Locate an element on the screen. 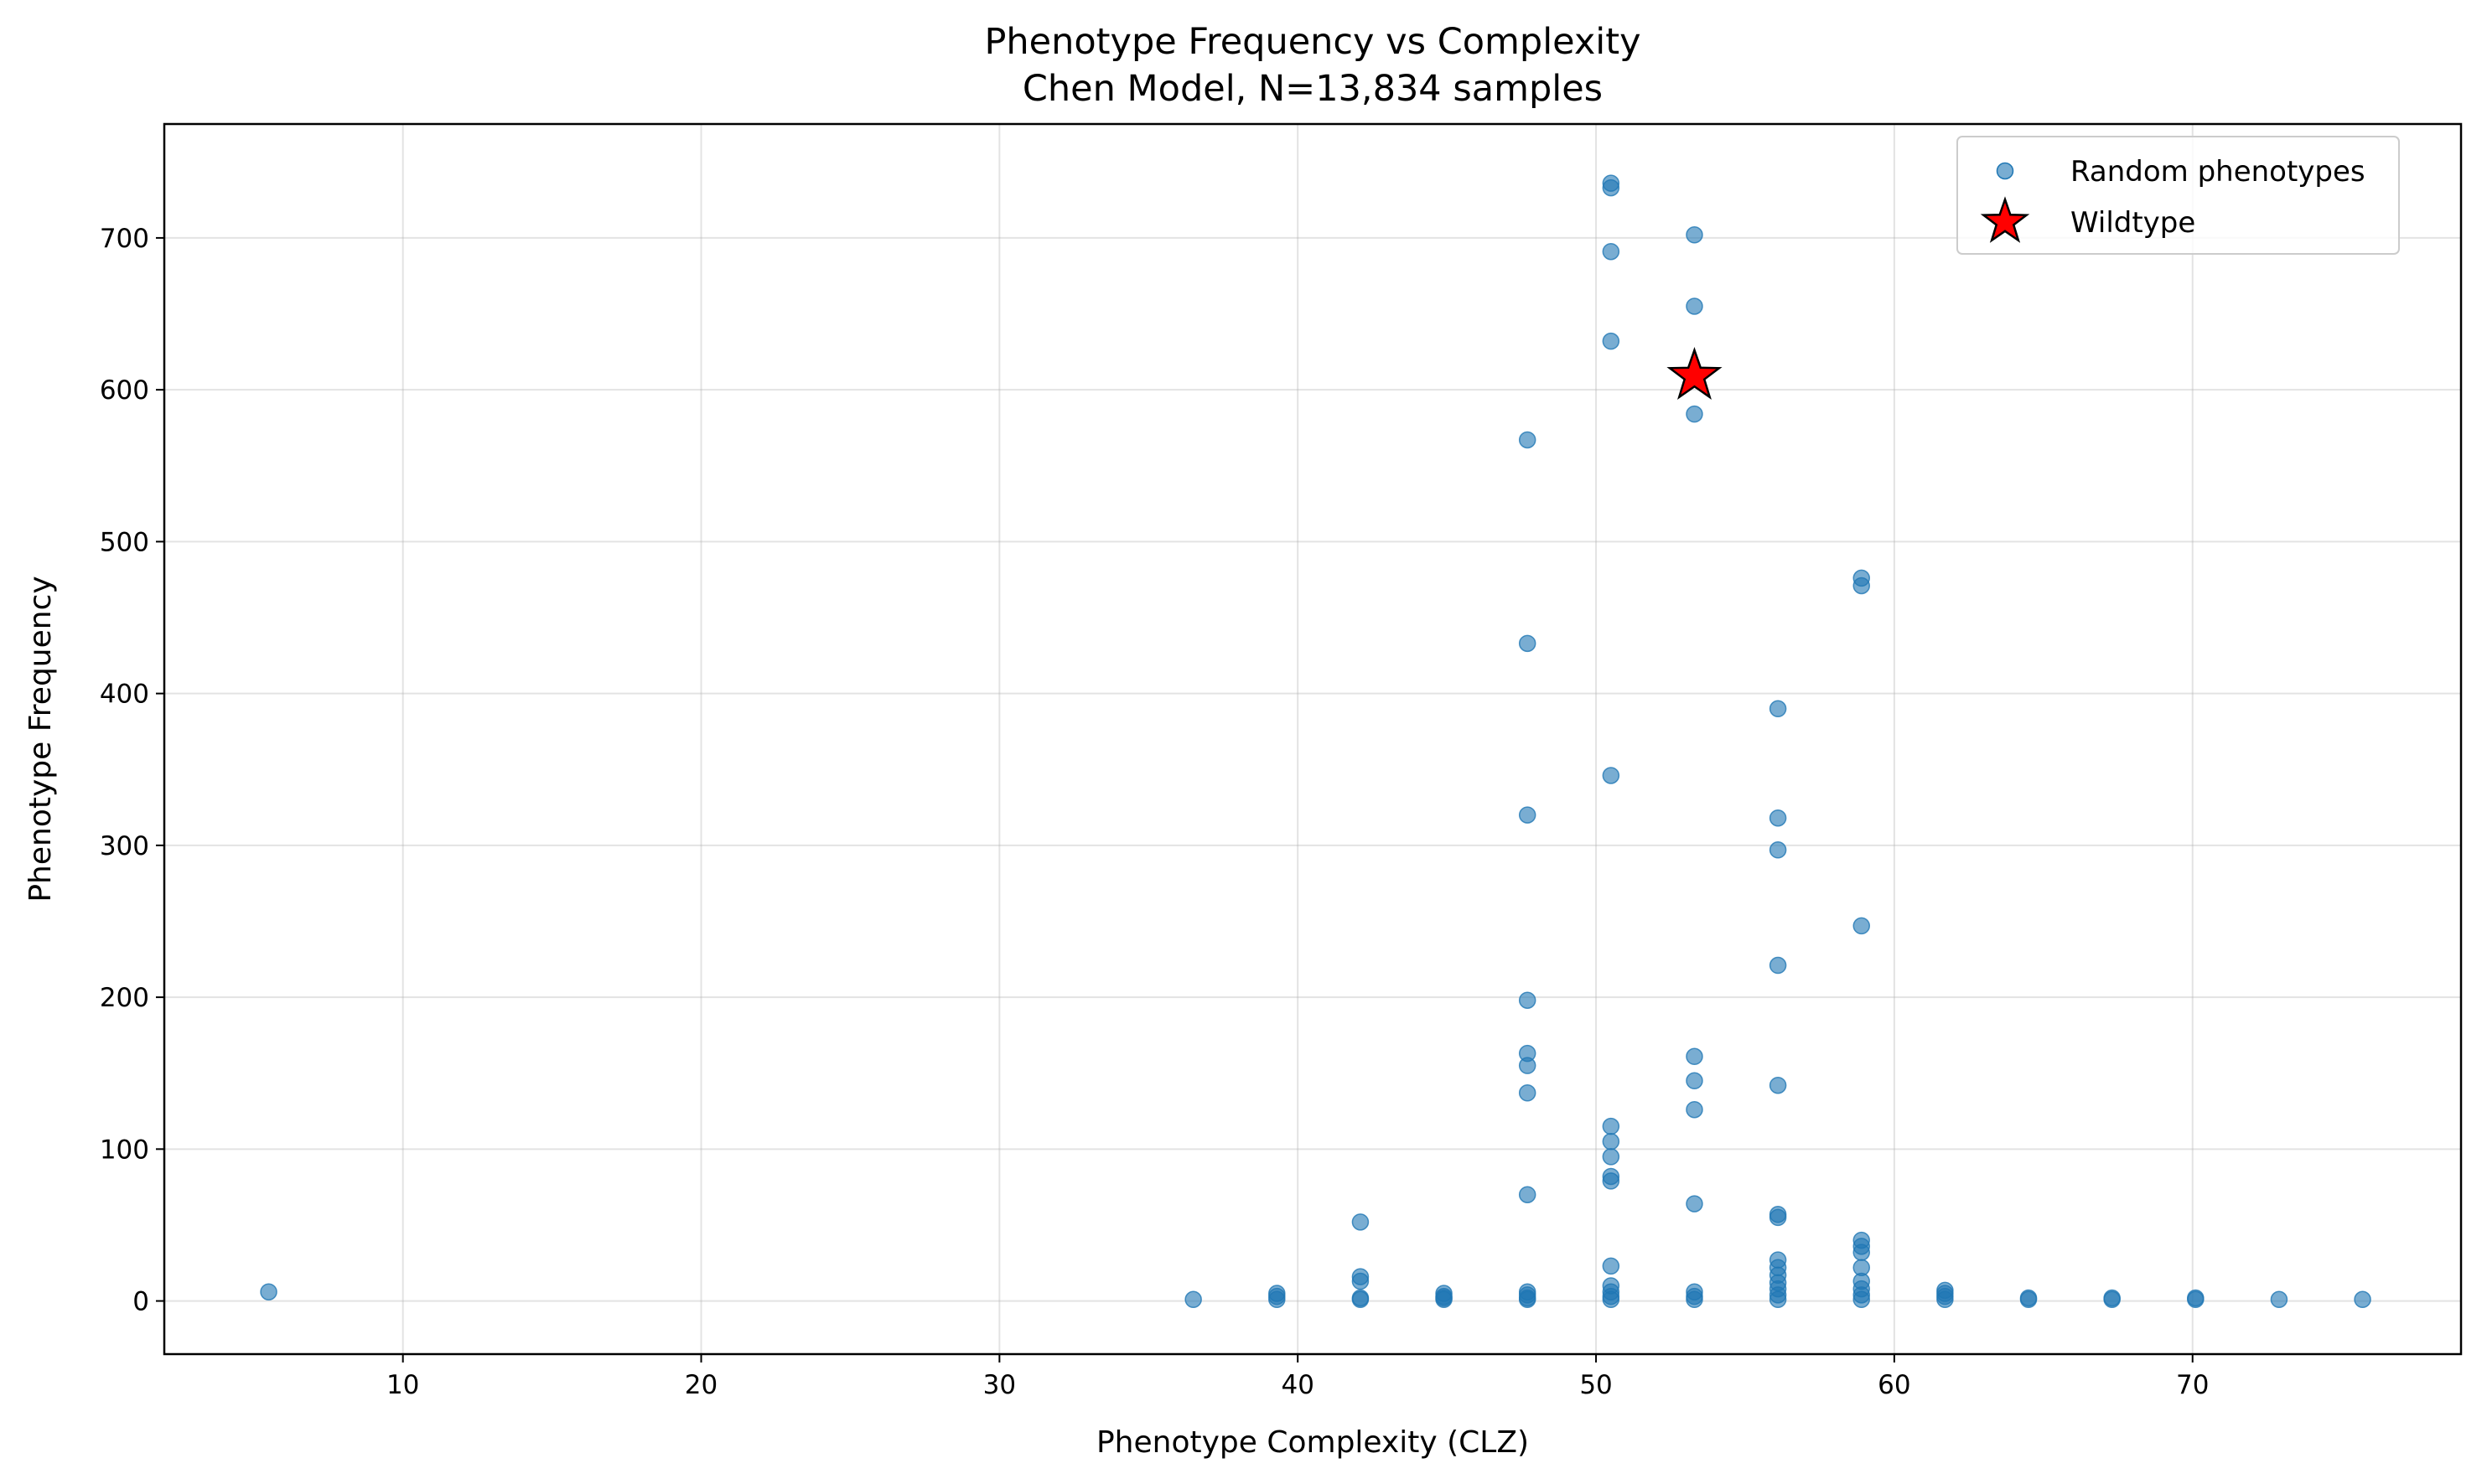 Image resolution: width=2487 pixels, height=1484 pixels. y-axis-title: Phenotype Frequency is located at coordinates (40, 739).